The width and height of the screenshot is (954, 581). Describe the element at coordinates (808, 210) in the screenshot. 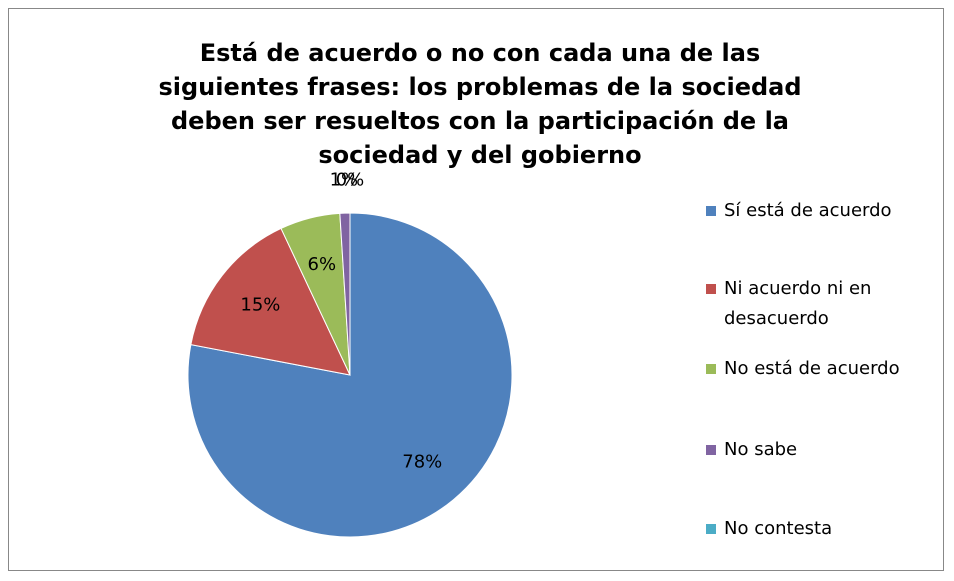

I see `legend-label: Sí está de acuerdo` at that location.